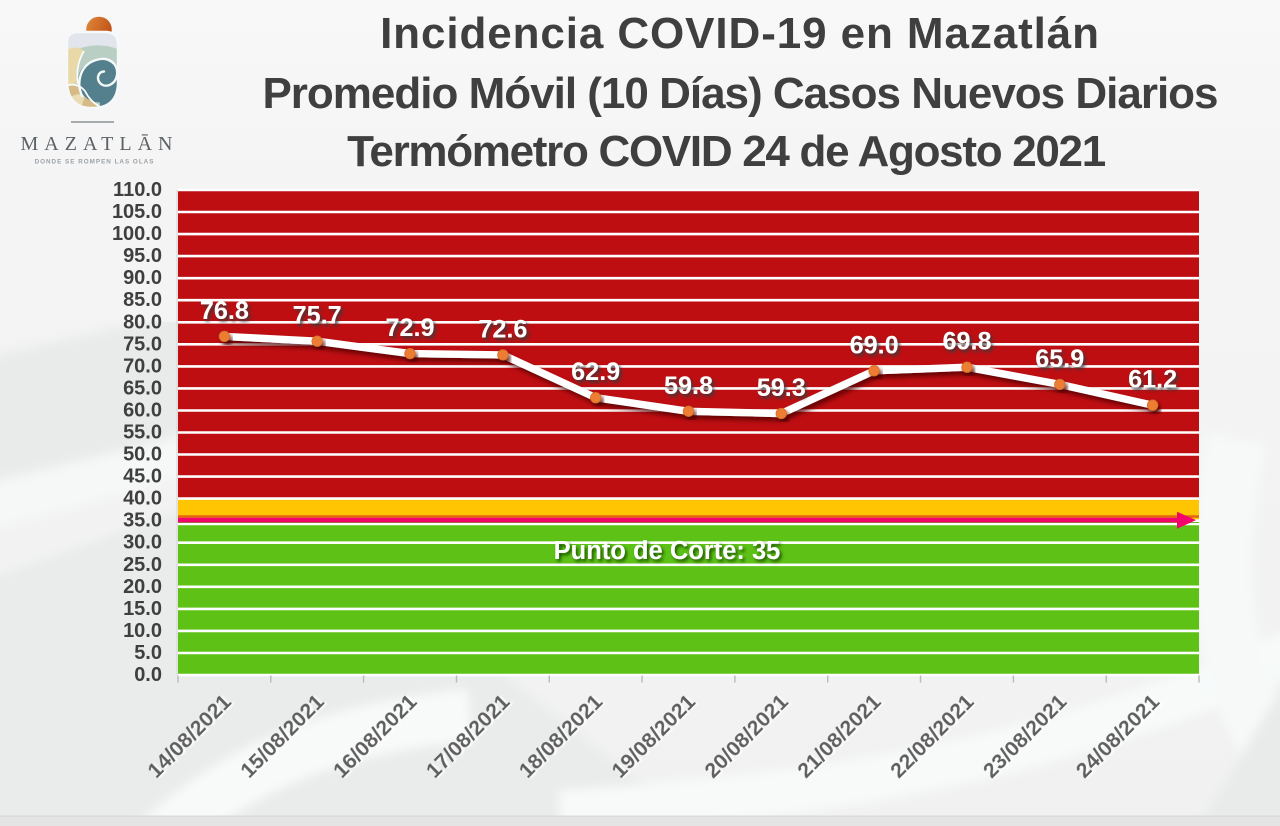 The image size is (1280, 826). What do you see at coordinates (142, 411) in the screenshot?
I see `svg-text: 60.0` at bounding box center [142, 411].